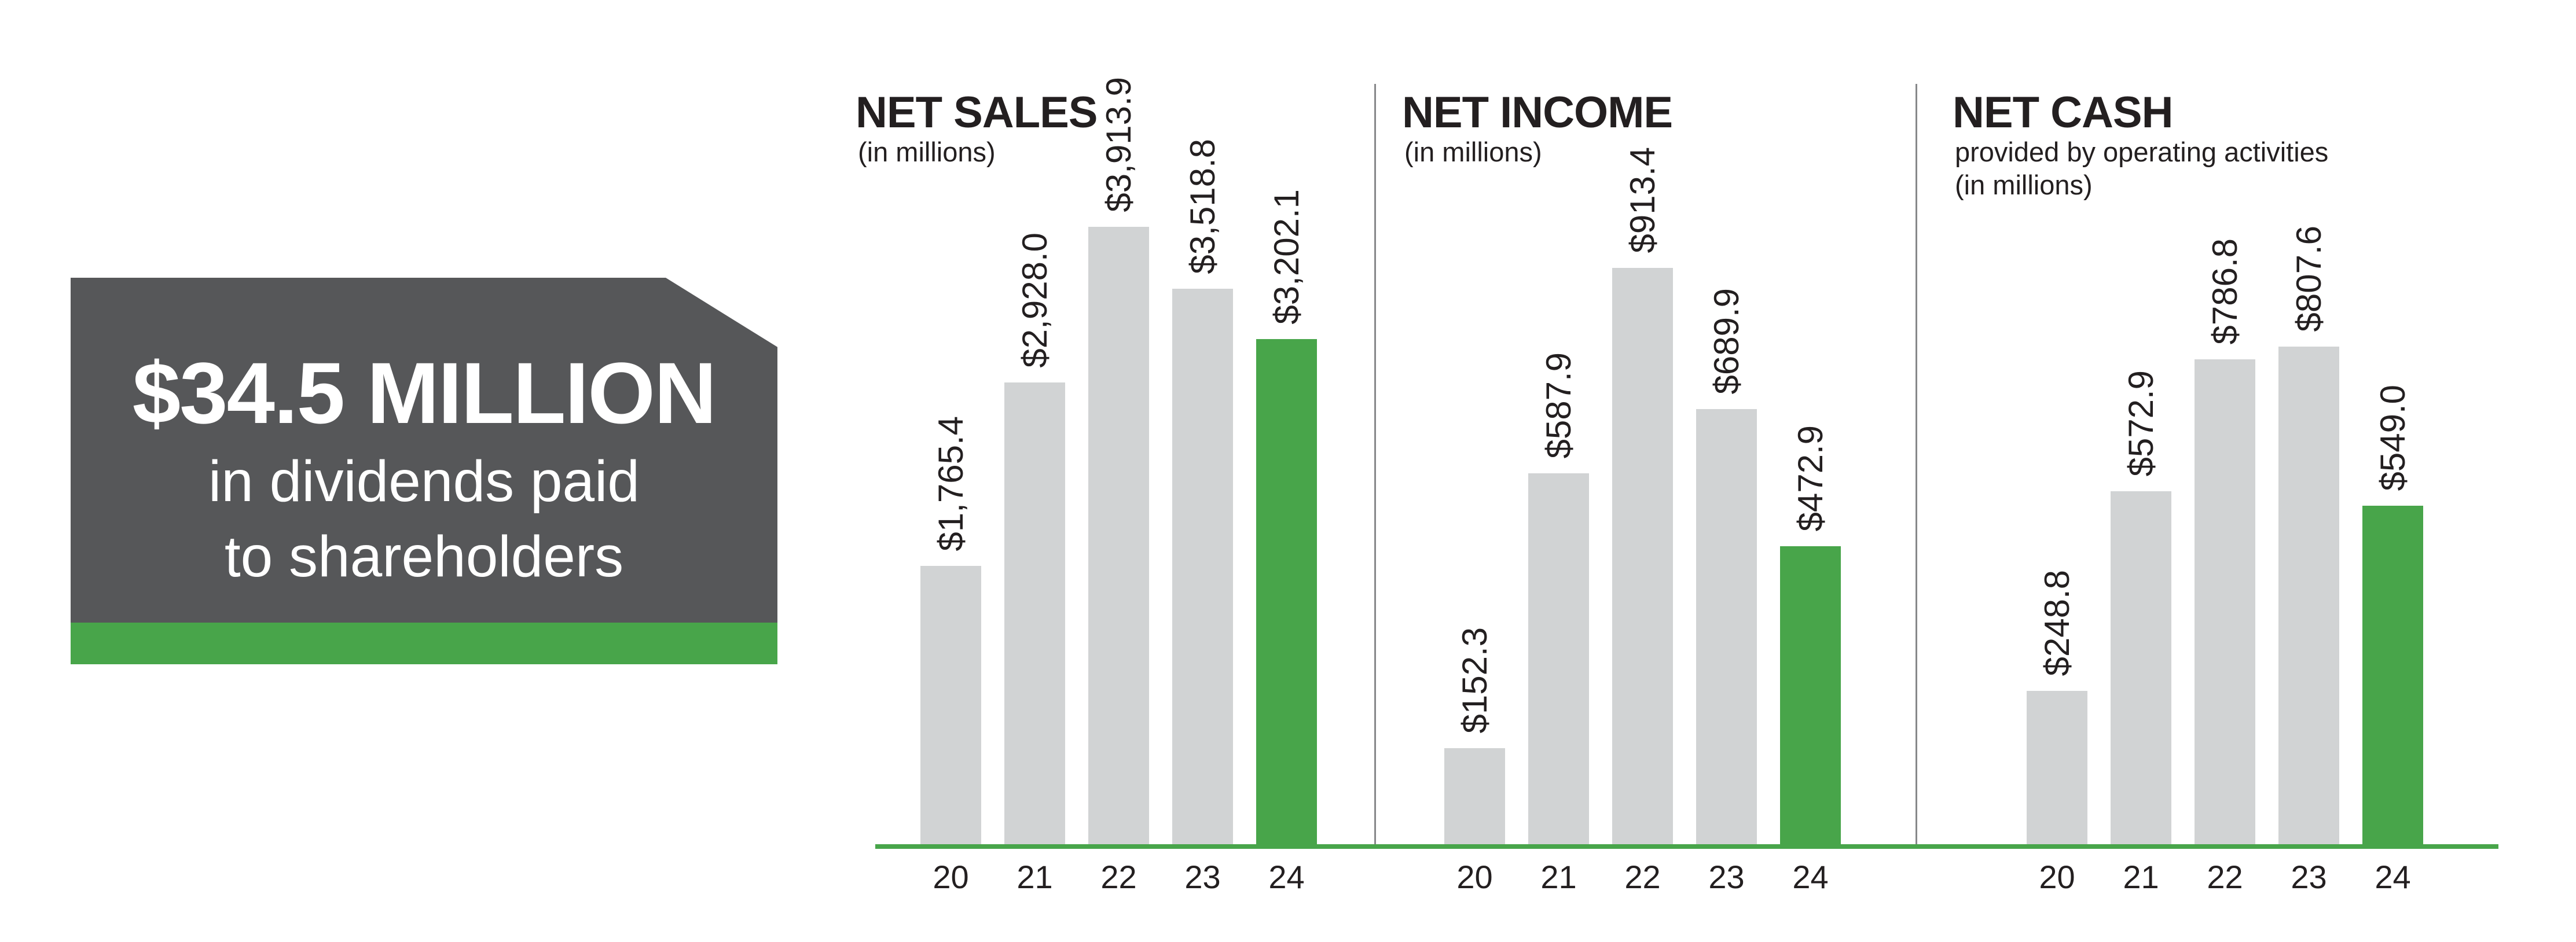 Image resolution: width=2576 pixels, height=942 pixels. What do you see at coordinates (1537, 113) in the screenshot?
I see `chart-title: NET INCOME` at bounding box center [1537, 113].